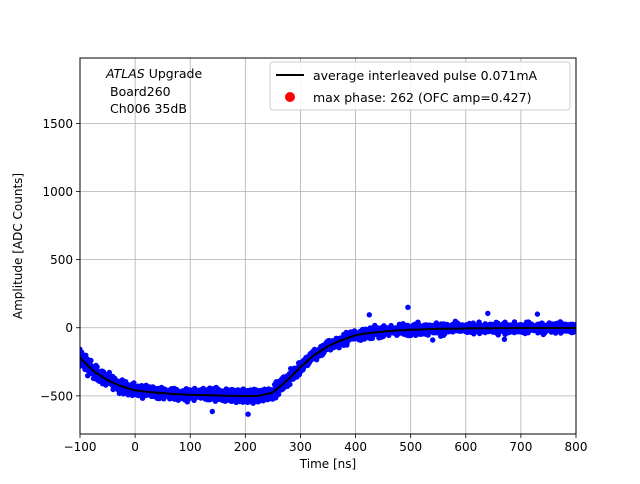  I want to click on x-tick-label: 400, so click(355, 447).